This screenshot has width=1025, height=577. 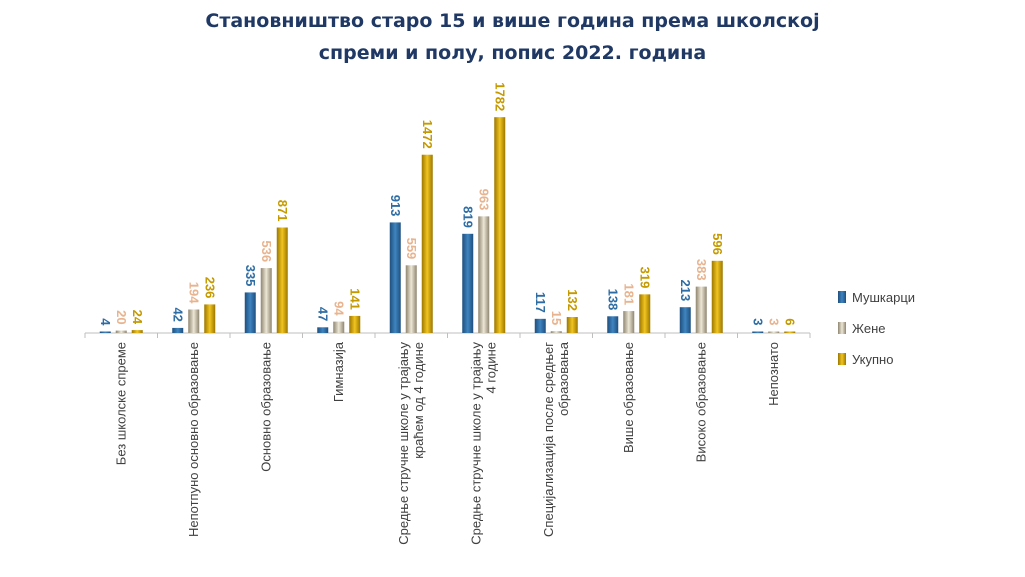 What do you see at coordinates (540, 302) in the screenshot?
I see `data-label-men: 117` at bounding box center [540, 302].